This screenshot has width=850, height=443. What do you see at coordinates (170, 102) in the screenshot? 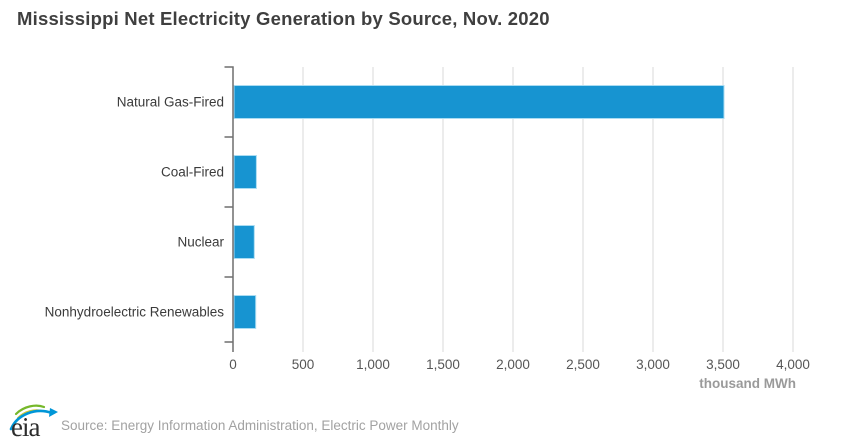
I see `category-label: Natural Gas-Fired` at bounding box center [170, 102].